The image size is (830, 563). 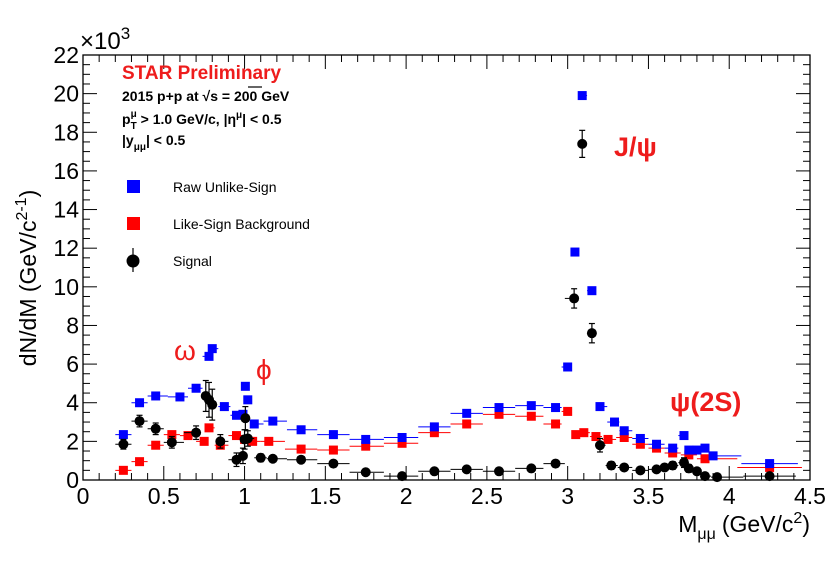 I want to click on legend-label-bkg: Like-Sign Background, so click(x=241, y=224).